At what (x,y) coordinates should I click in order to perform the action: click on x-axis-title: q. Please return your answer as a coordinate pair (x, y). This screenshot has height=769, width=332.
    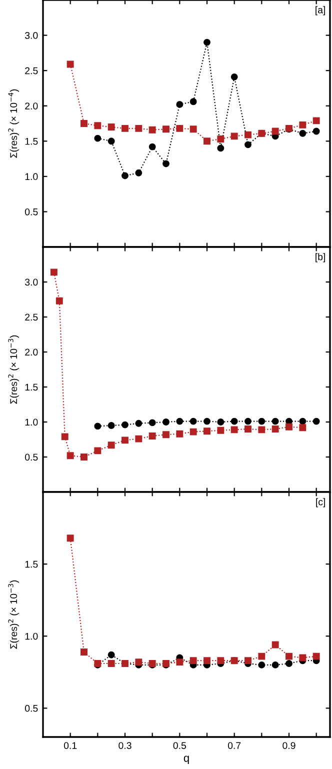
    Looking at the image, I should click on (186, 760).